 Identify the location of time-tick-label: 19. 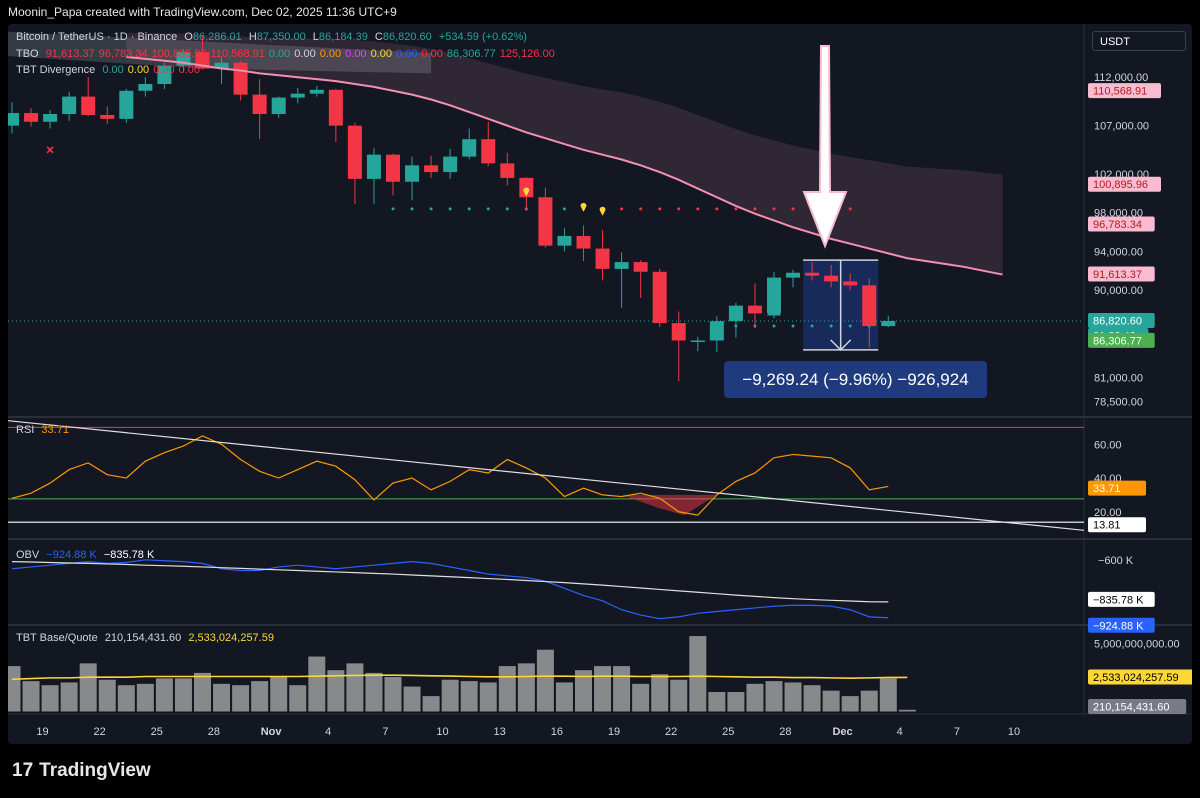
(614, 732).